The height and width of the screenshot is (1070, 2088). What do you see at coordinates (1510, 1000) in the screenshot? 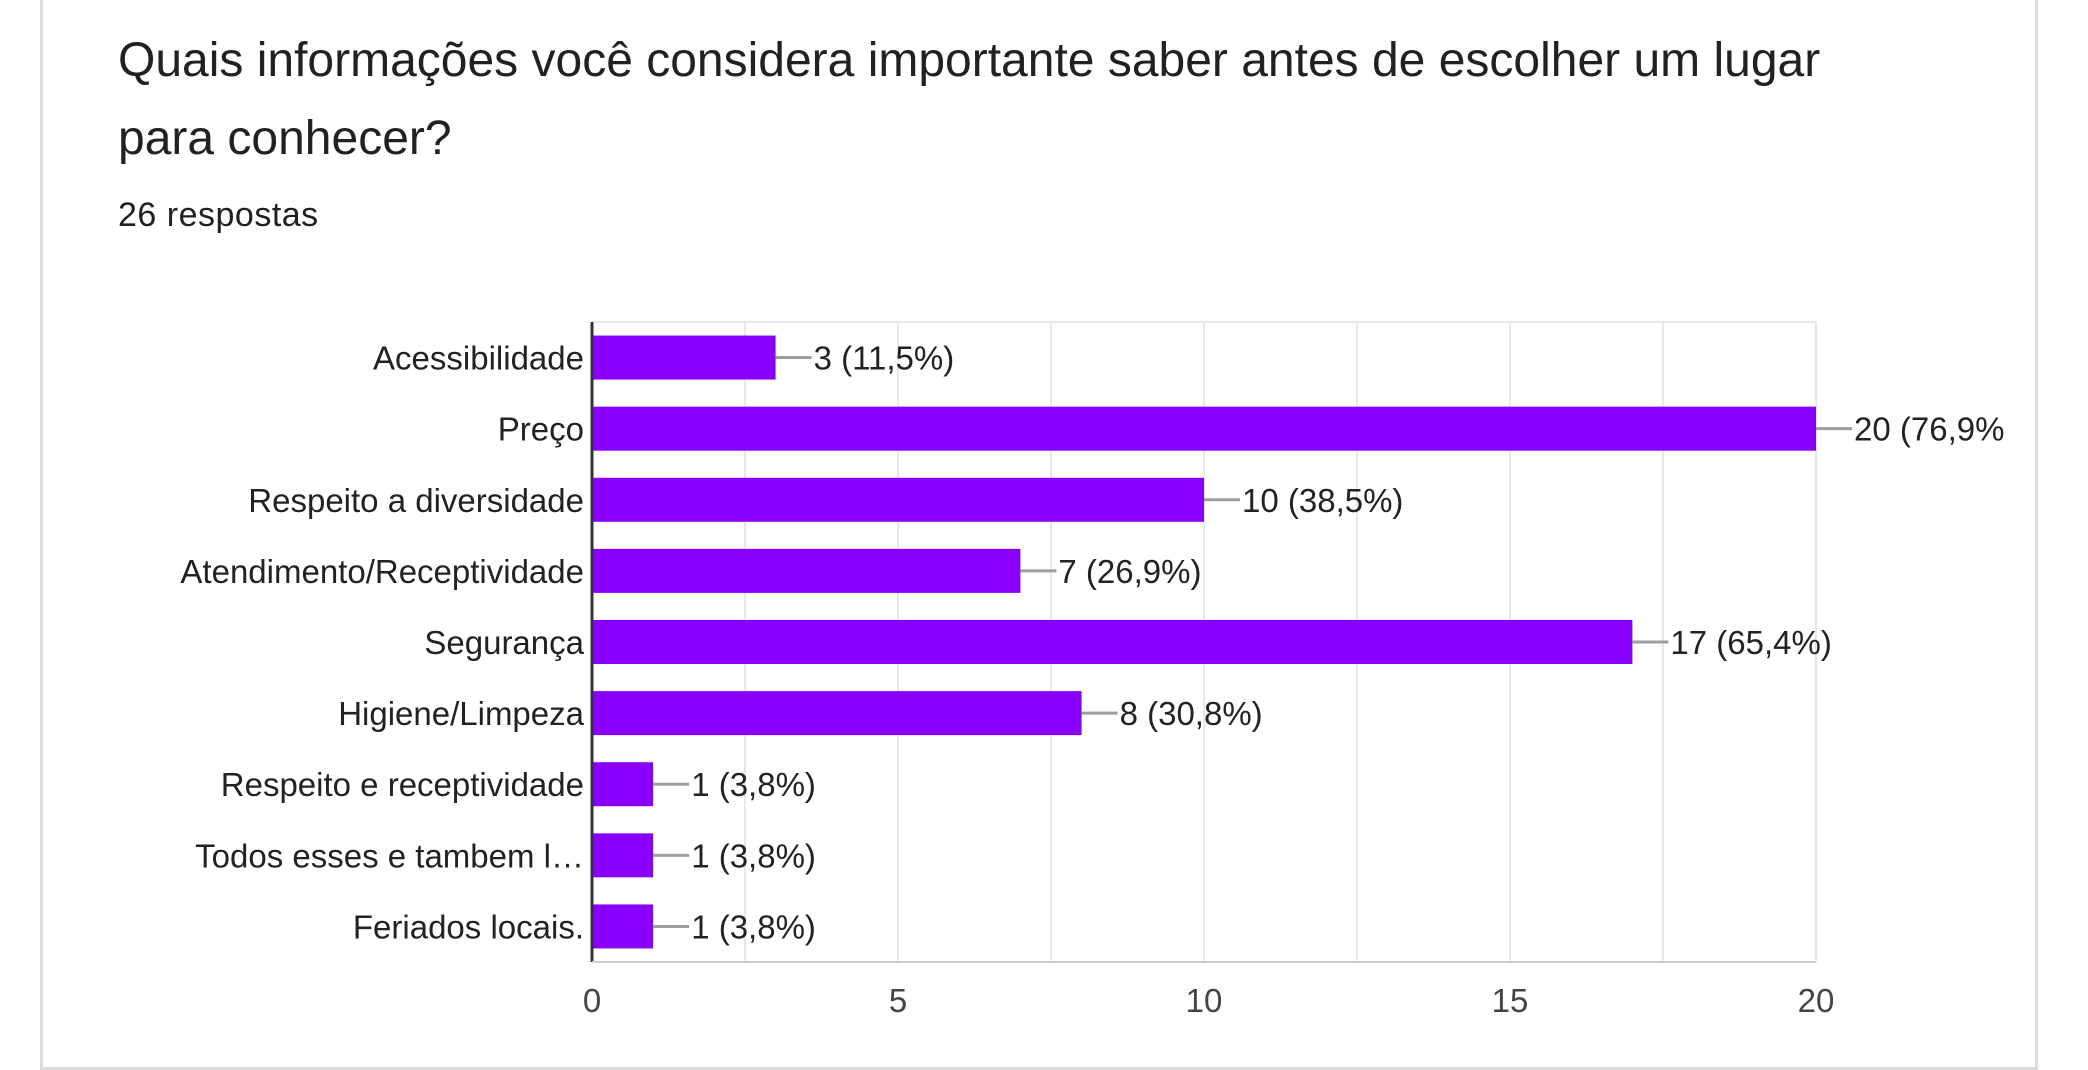
I see `x-tick-label: 15` at bounding box center [1510, 1000].